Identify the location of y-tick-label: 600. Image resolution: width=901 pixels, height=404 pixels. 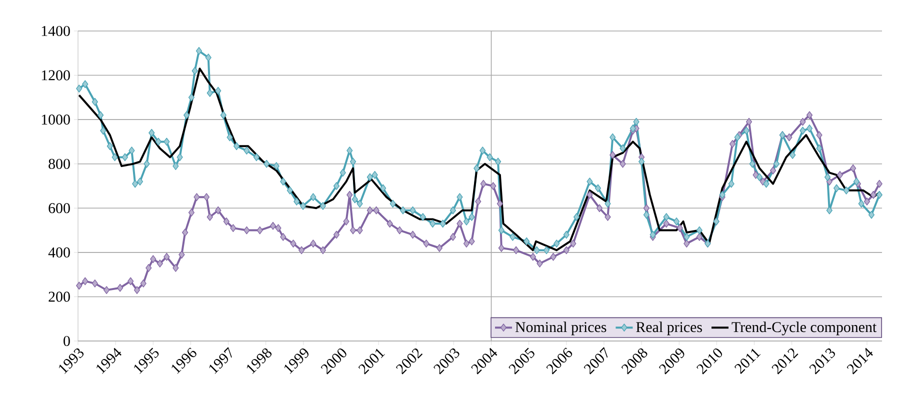
(59, 208).